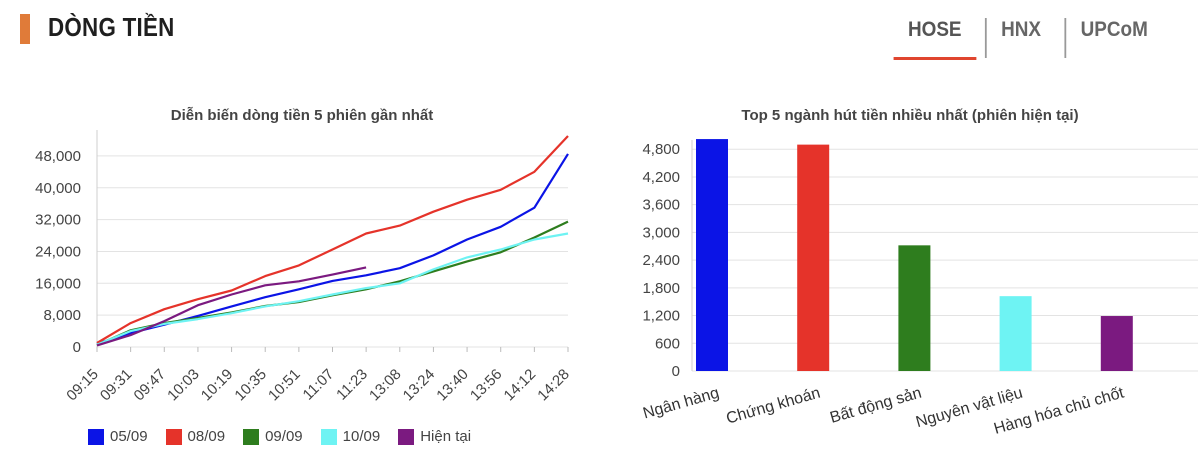 The width and height of the screenshot is (1200, 474). I want to click on line-chart-y-tick-label: 32,000, so click(58, 220).